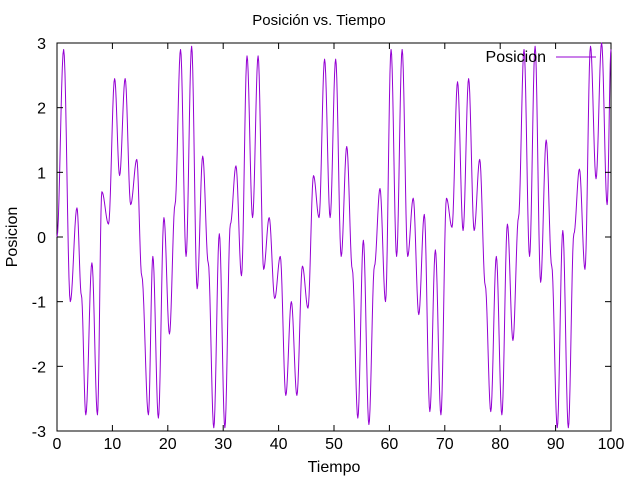 The height and width of the screenshot is (480, 640). Describe the element at coordinates (41, 44) in the screenshot. I see `y-tick-label: 3` at that location.